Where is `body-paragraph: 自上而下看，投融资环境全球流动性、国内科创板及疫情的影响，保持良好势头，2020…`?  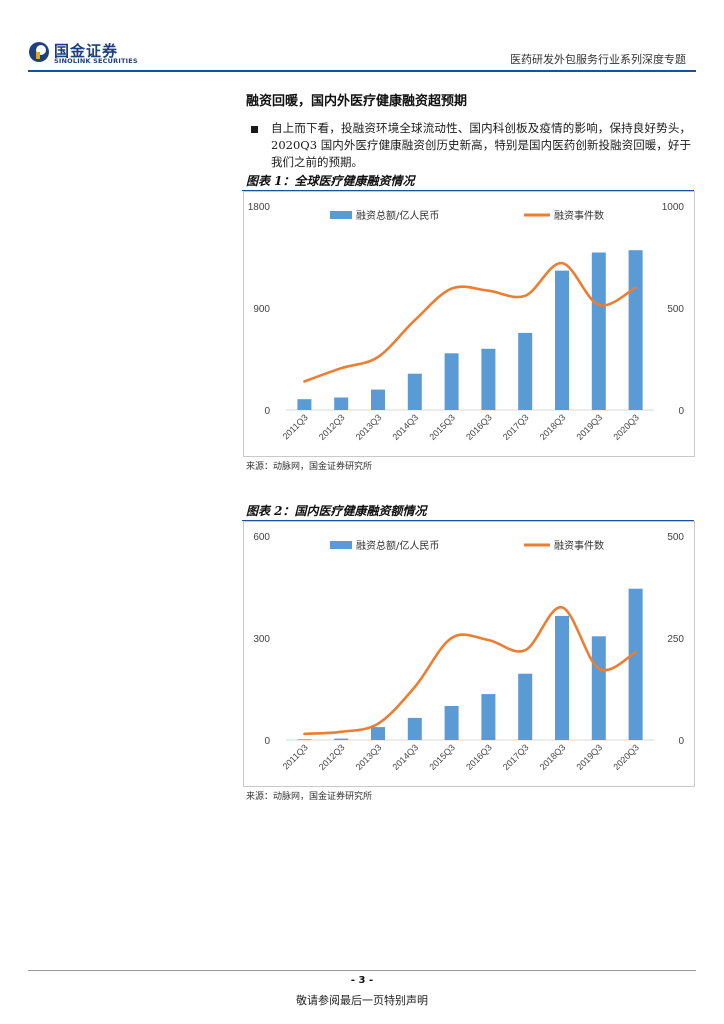 body-paragraph: 自上而下看，投融资环境全球流动性、国内科创板及疫情的影响，保持良好势头，2020… is located at coordinates (481, 145).